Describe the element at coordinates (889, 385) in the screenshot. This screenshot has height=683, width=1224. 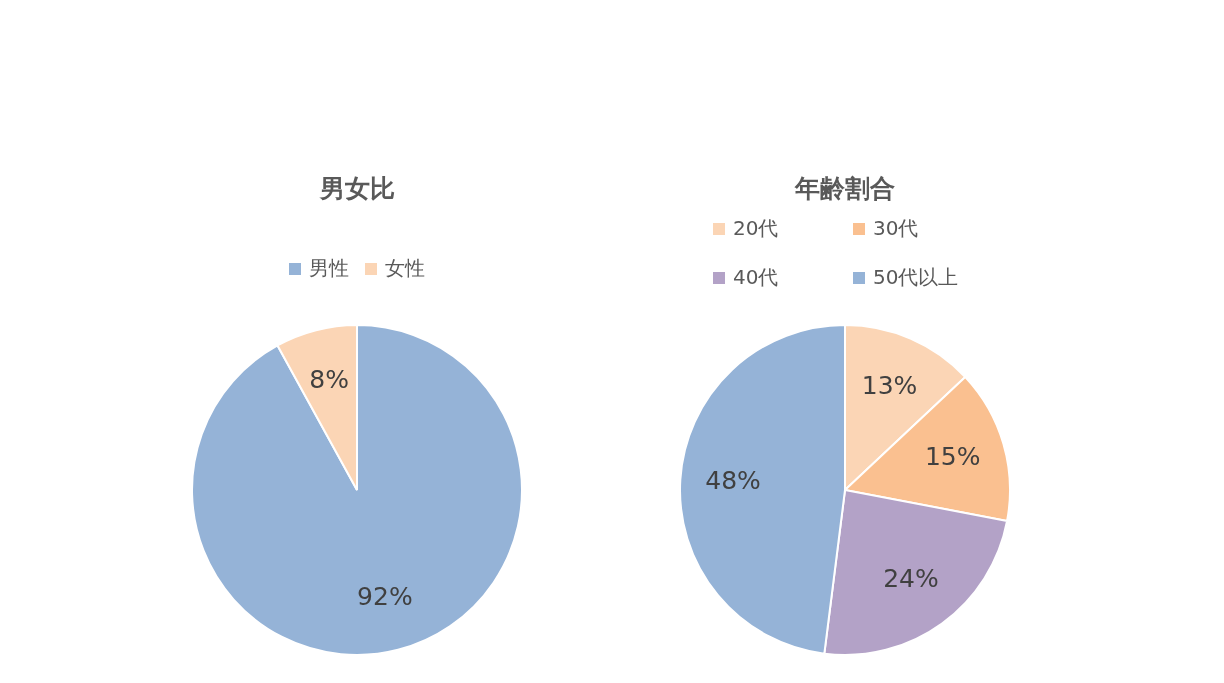
I see `data-label: 13%` at that location.